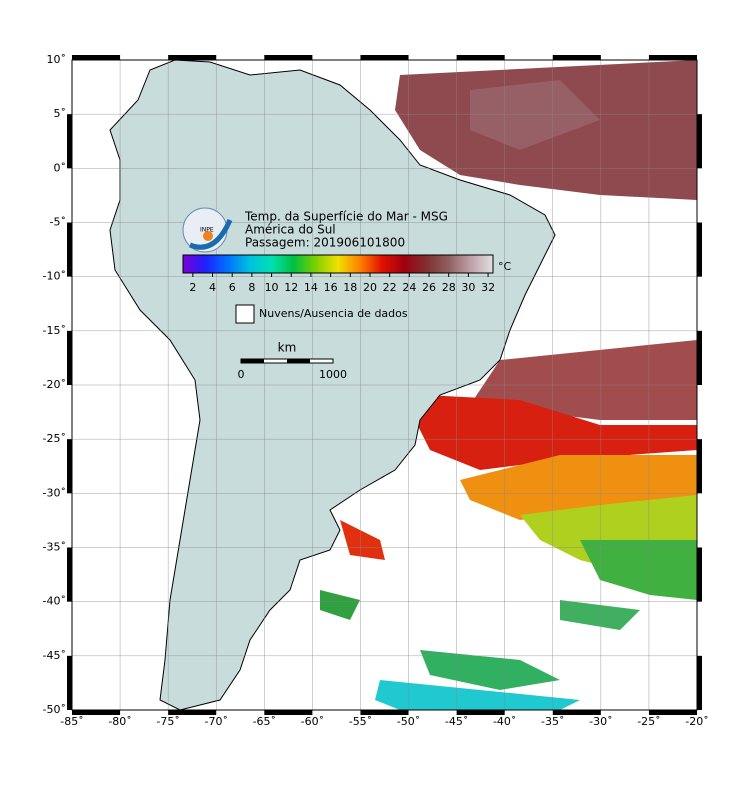 The image size is (741, 785). Describe the element at coordinates (57, 59) in the screenshot. I see `lat-tick-label: 10˚` at that location.